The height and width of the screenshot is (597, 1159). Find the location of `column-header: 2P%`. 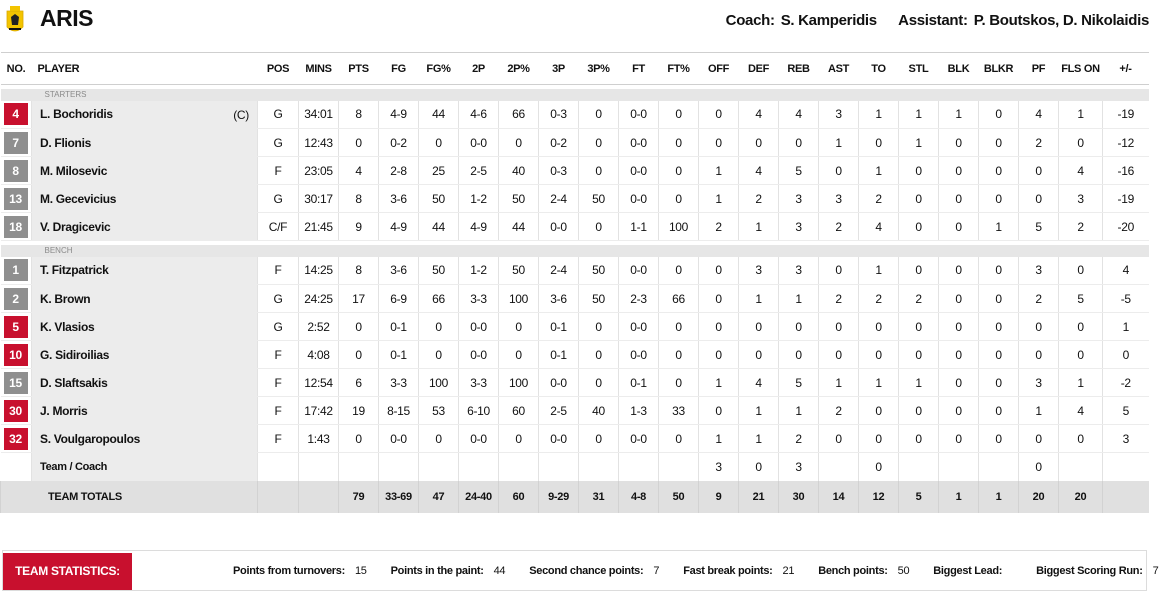

column-header: 2P% is located at coordinates (518, 68).